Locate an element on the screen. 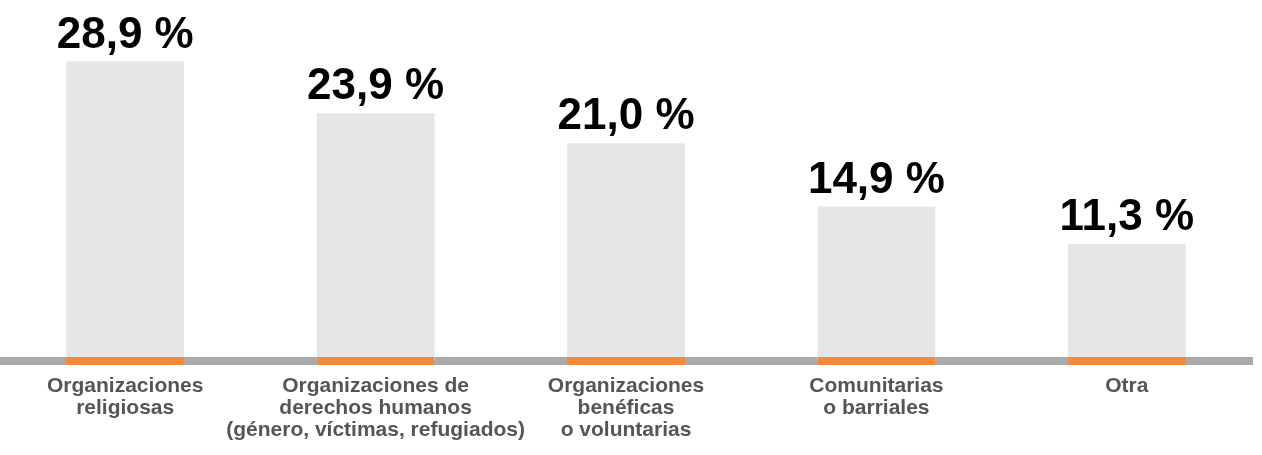  data-label: 14,9 % is located at coordinates (876, 177).